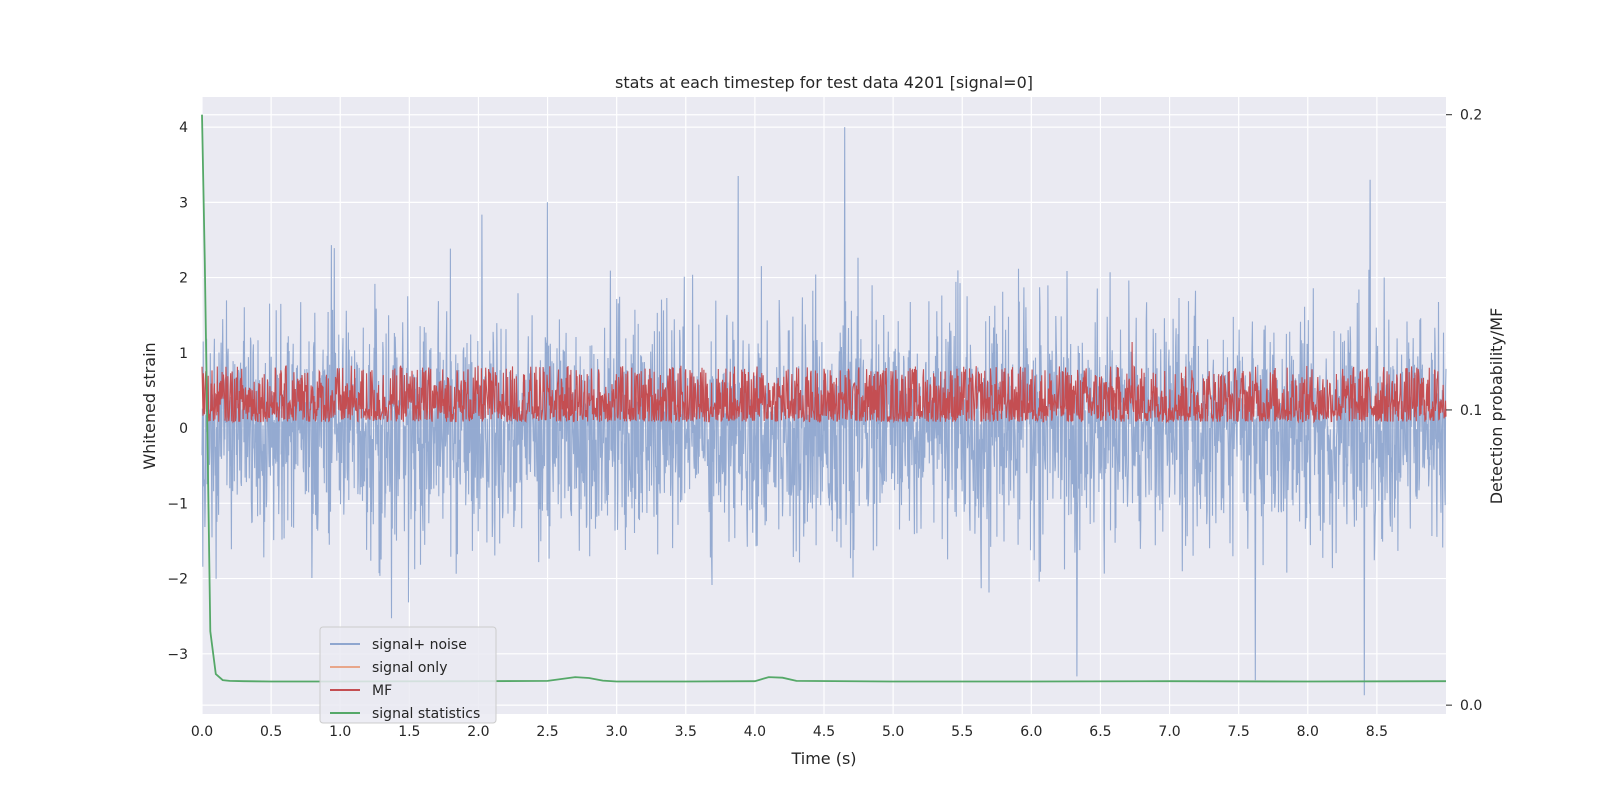  What do you see at coordinates (686, 732) in the screenshot?
I see `x-tick-label: 3.5` at bounding box center [686, 732].